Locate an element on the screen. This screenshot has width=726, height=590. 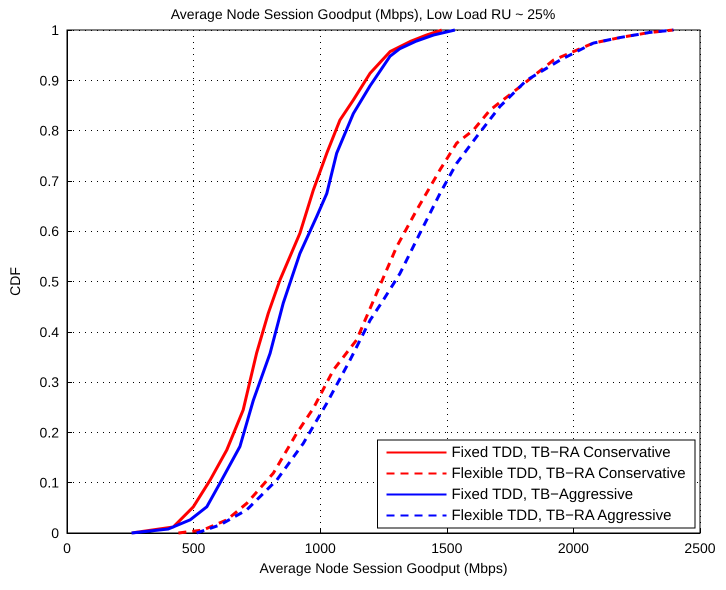
y-tick-label: 1 is located at coordinates (55, 30).